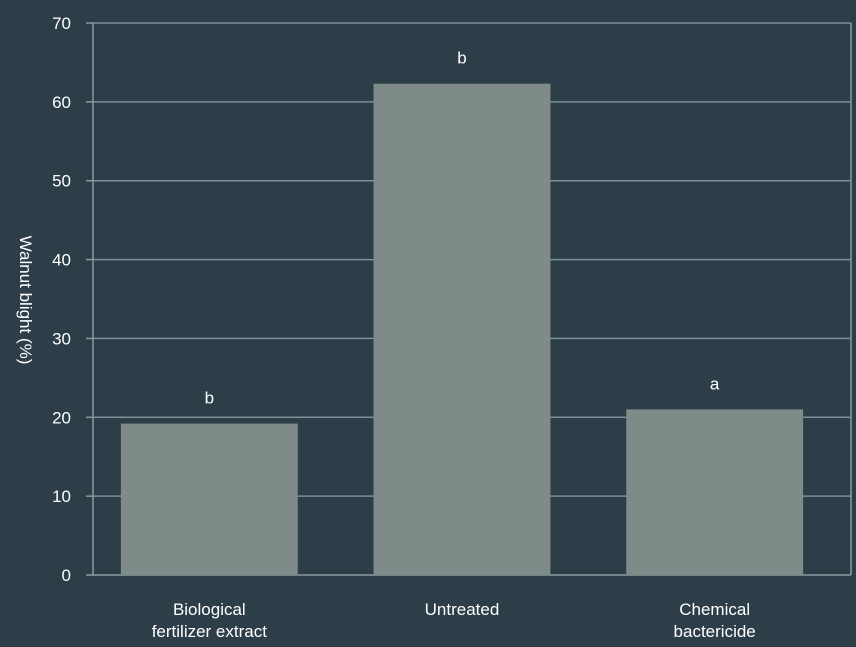  What do you see at coordinates (61, 23) in the screenshot?
I see `y-tick-label: 70` at bounding box center [61, 23].